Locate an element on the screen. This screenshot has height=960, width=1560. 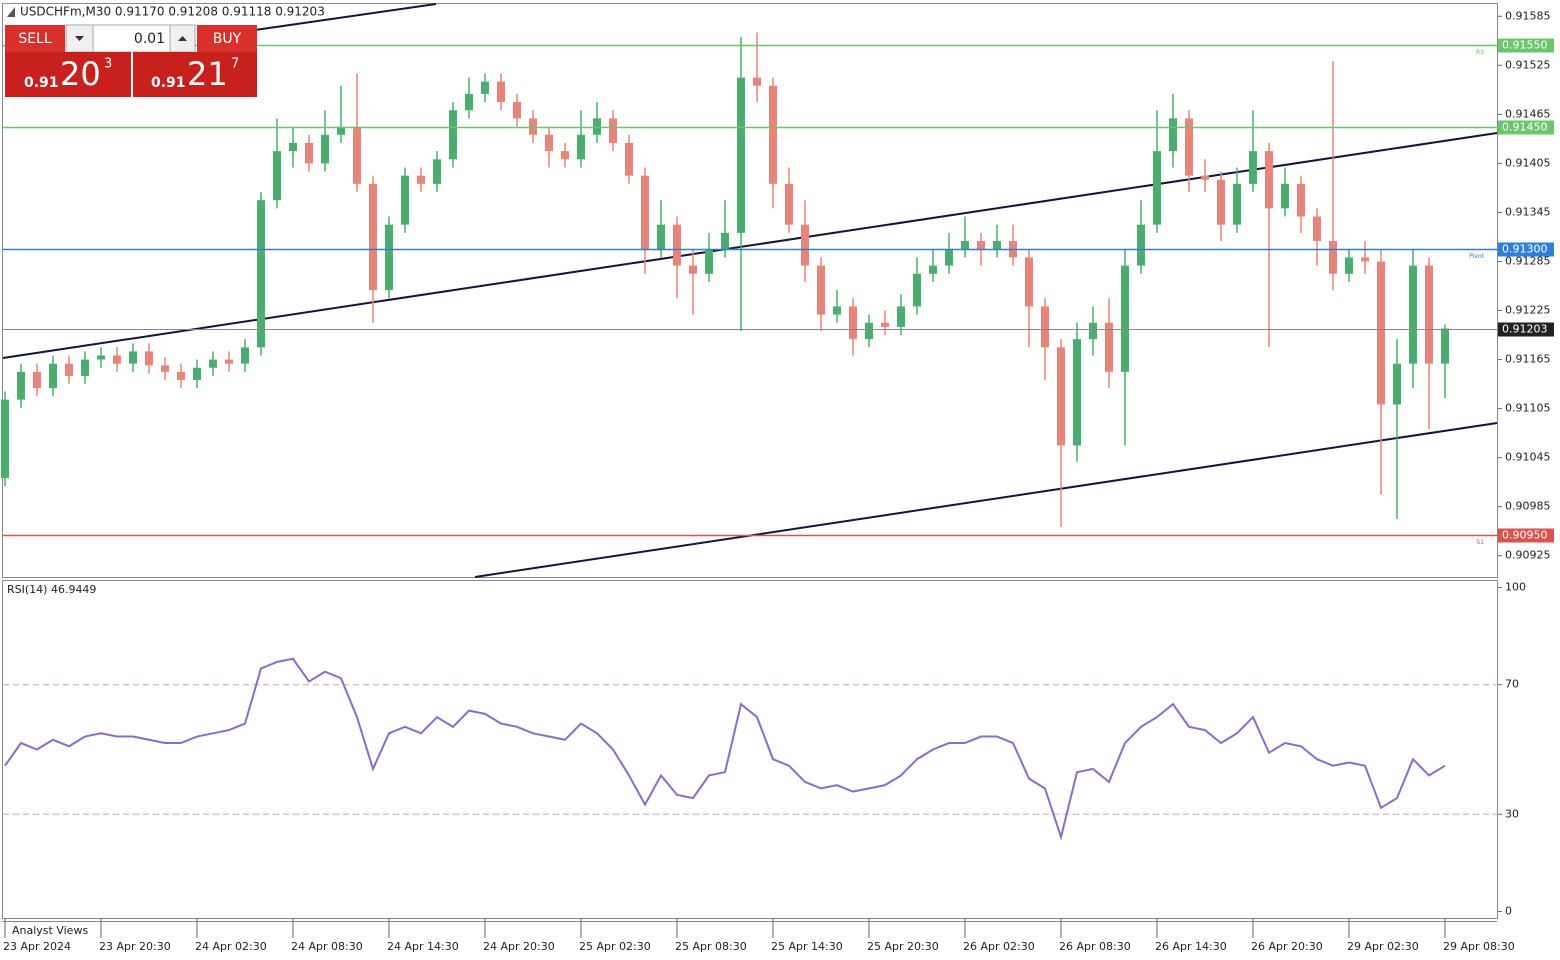
bid-main: 20 is located at coordinates (80, 74).